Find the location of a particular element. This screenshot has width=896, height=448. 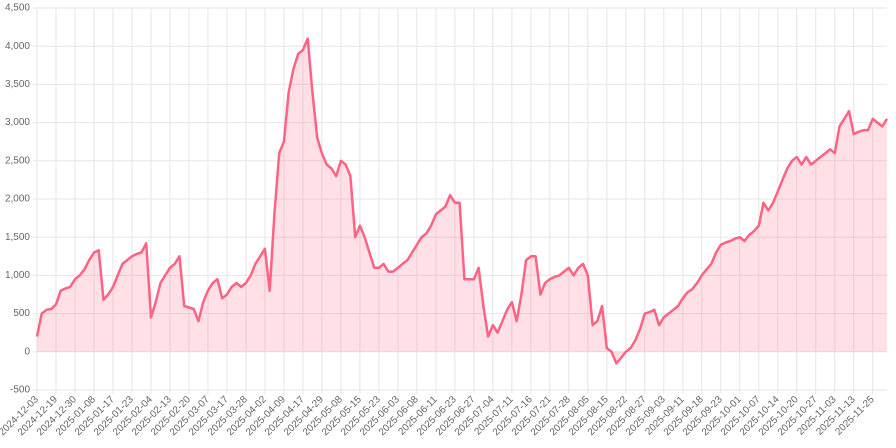

y-tick-label: 4,000 is located at coordinates (17, 46).